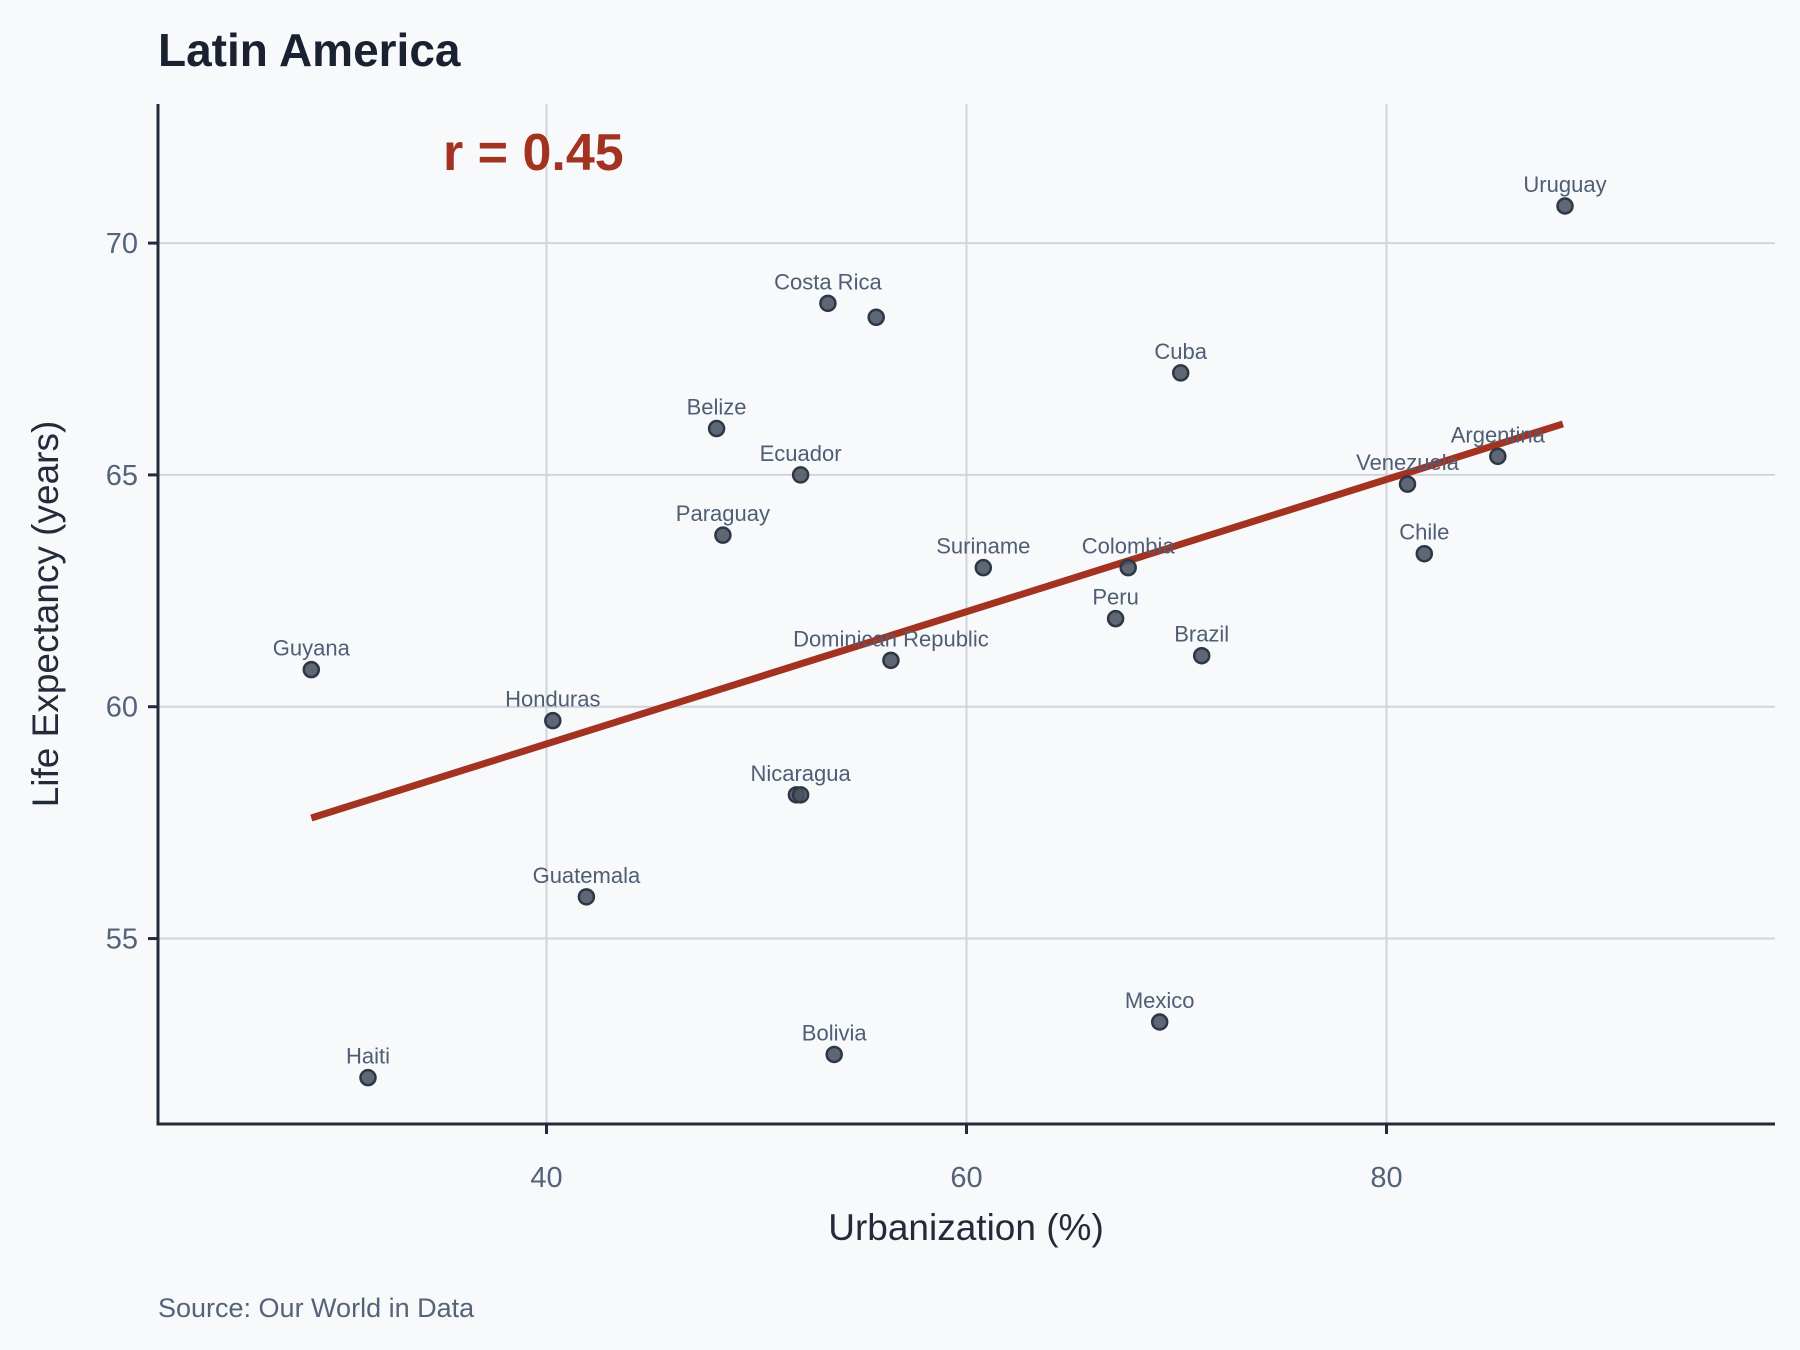 This screenshot has height=1350, width=1800. What do you see at coordinates (1160, 1000) in the screenshot?
I see `point-label: Mexico` at bounding box center [1160, 1000].